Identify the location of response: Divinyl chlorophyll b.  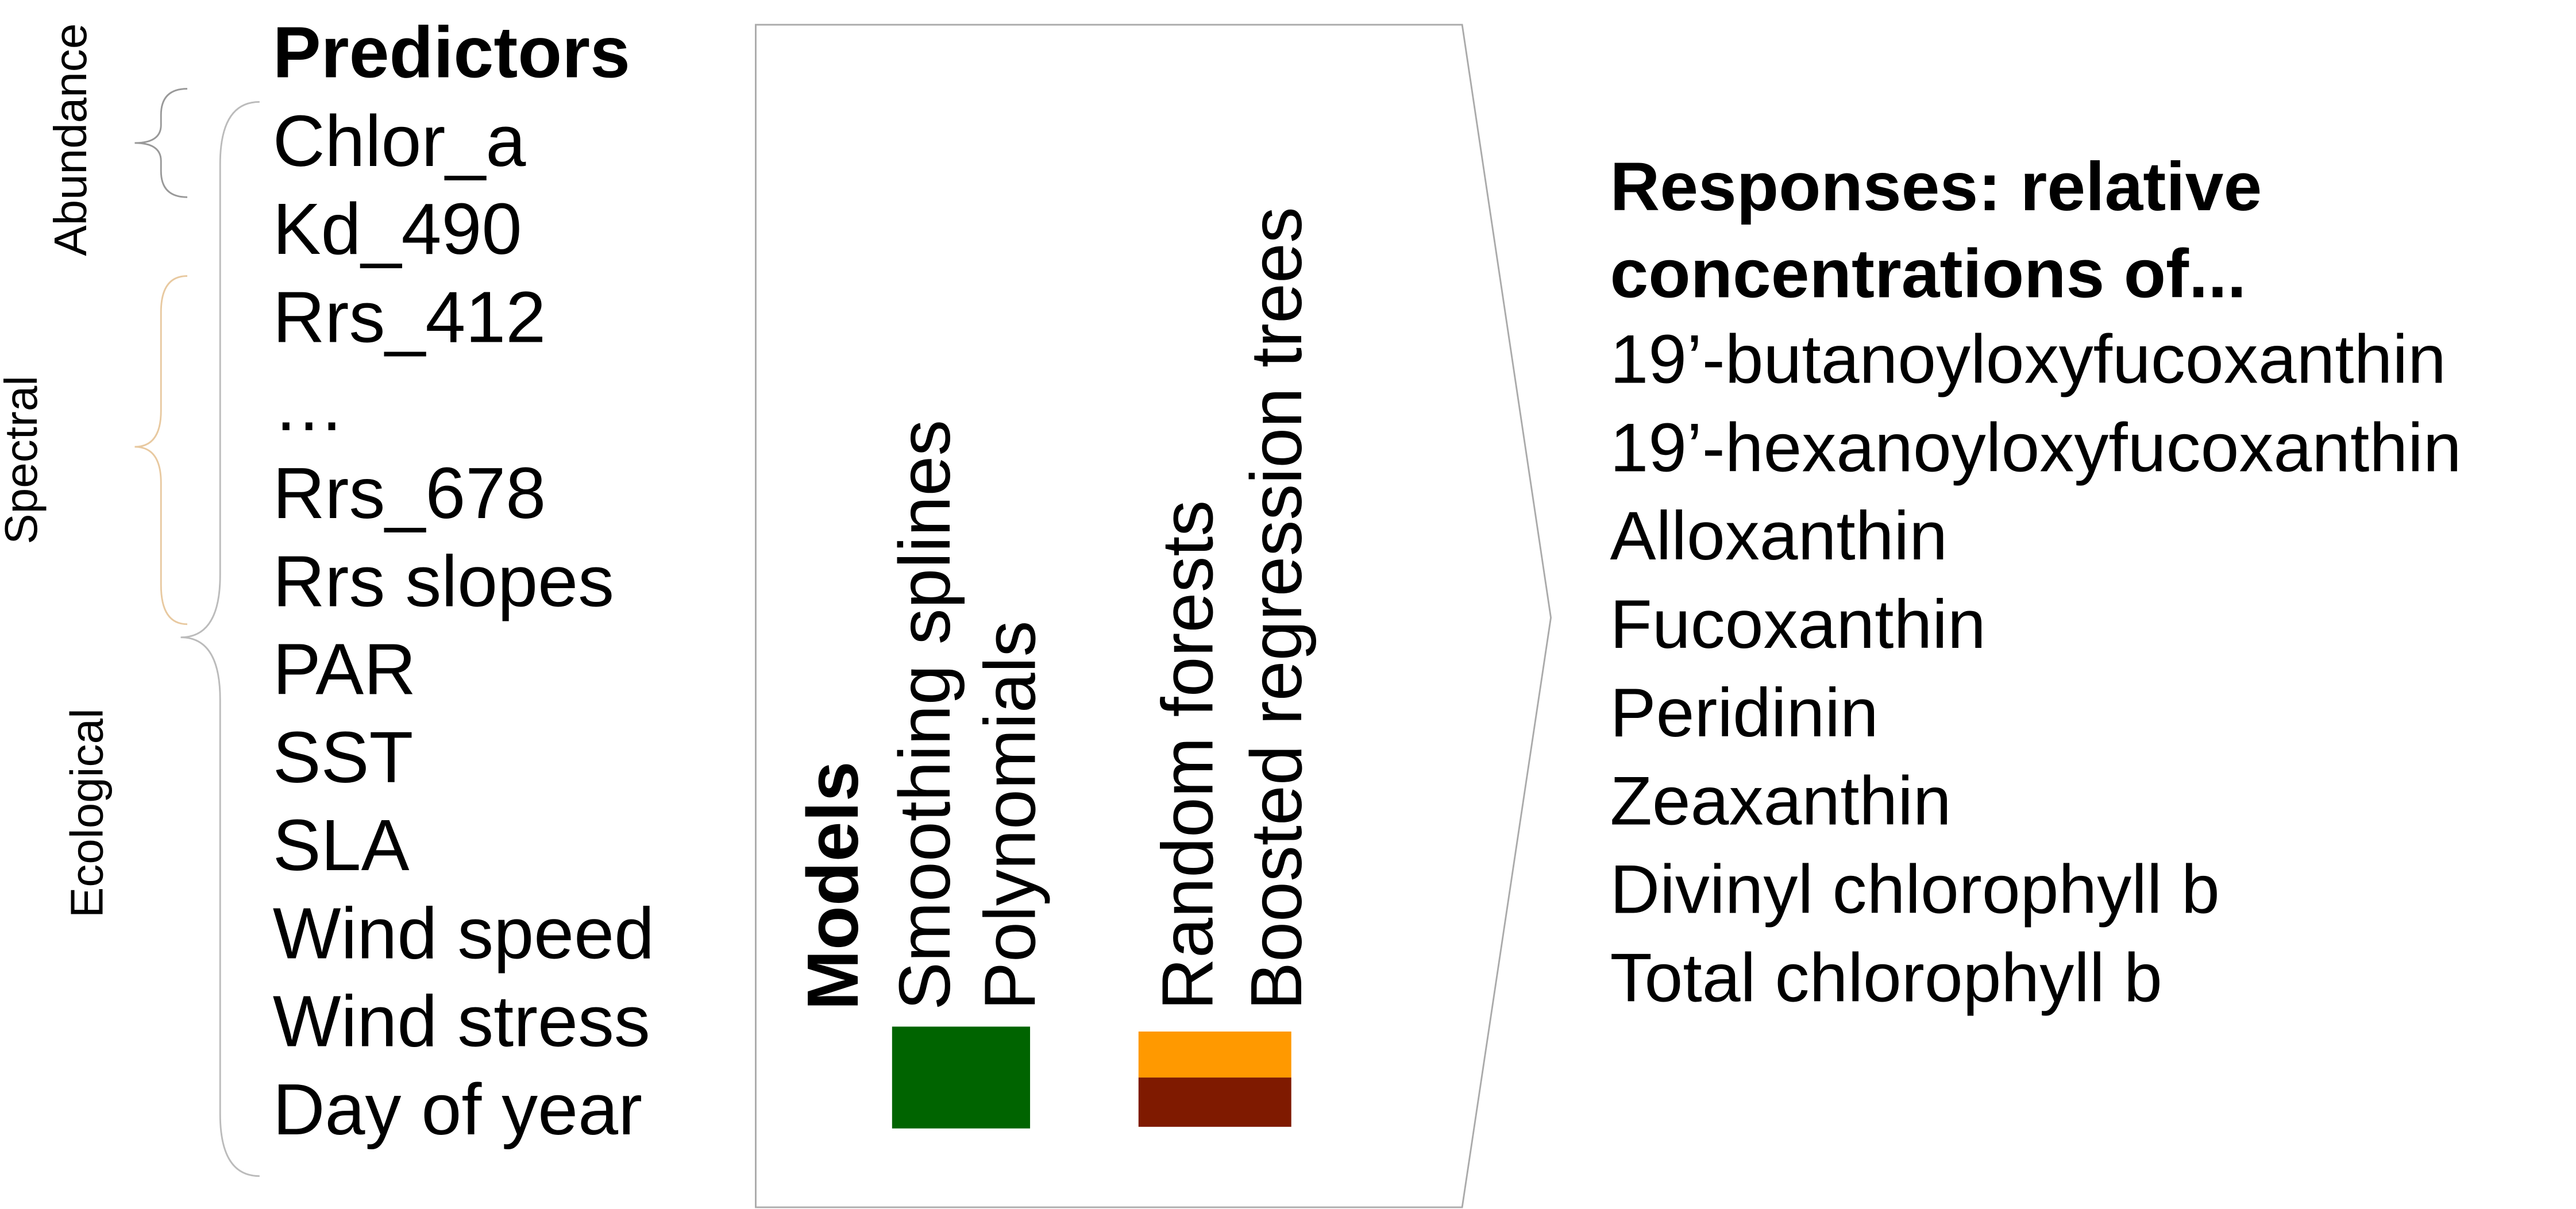
(1915, 889).